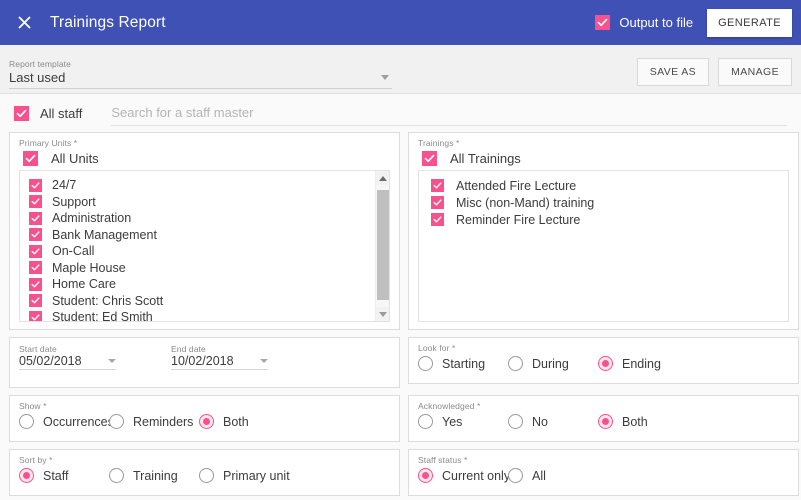  I want to click on output-to-file-checkbox: Output to file, so click(644, 22).